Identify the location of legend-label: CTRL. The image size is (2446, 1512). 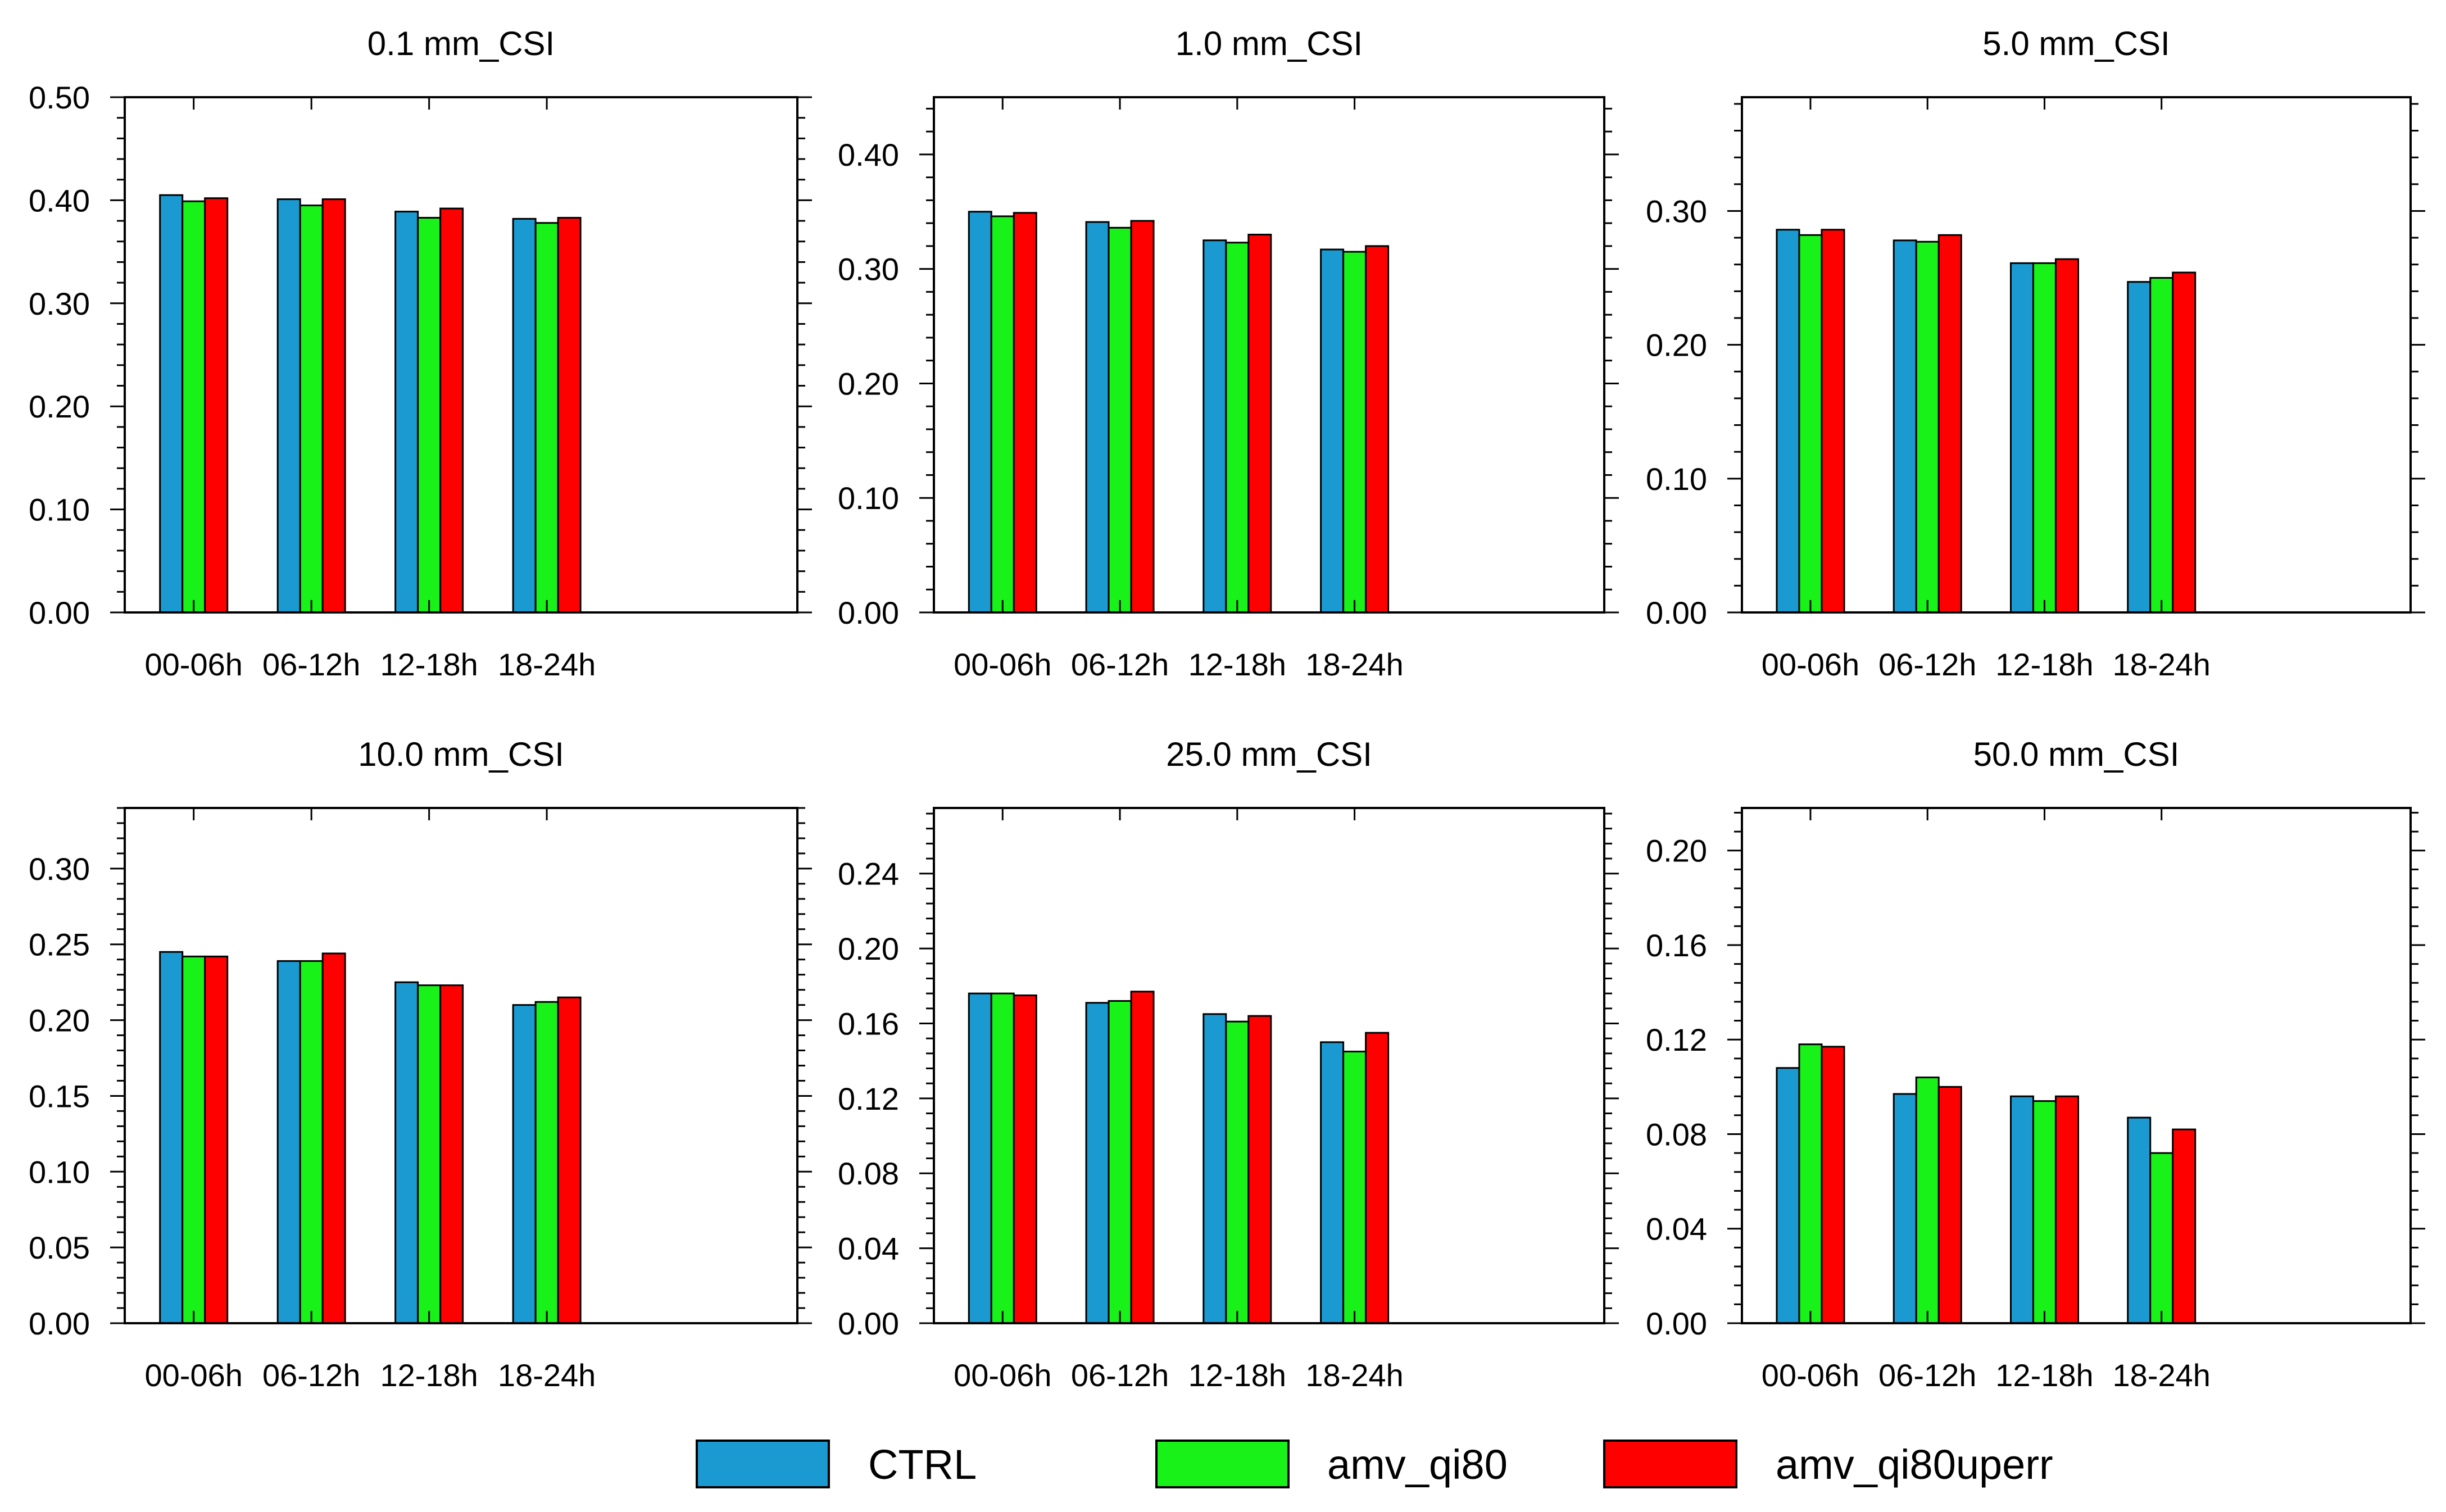
(922, 1464).